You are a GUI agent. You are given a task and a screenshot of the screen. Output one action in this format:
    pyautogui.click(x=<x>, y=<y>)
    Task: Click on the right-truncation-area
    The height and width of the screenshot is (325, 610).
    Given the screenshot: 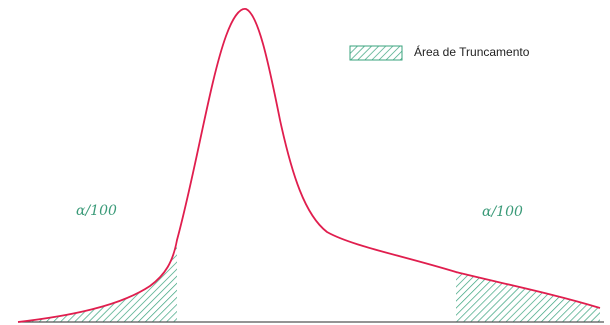 What is the action you would take?
    pyautogui.click(x=528, y=297)
    